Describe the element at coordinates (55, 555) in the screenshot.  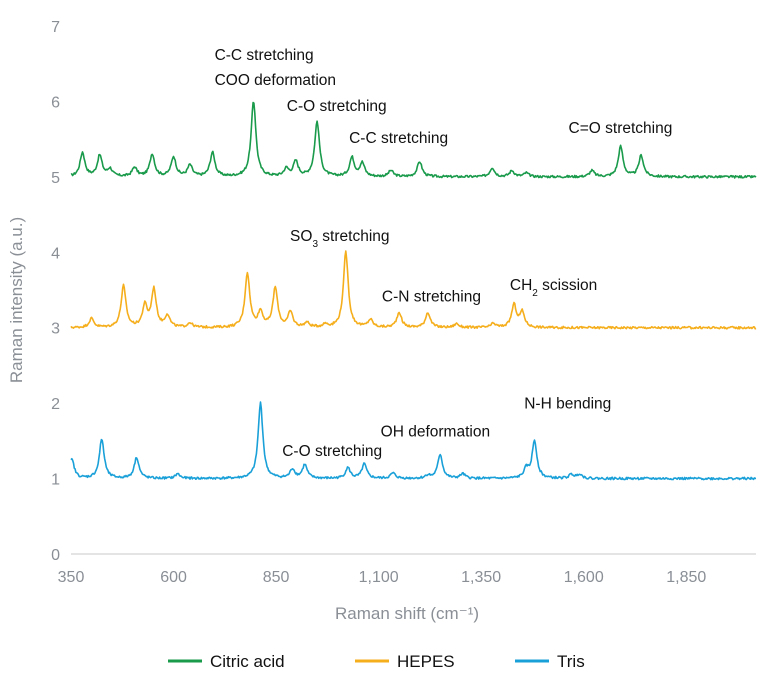
I see `y-tick-label: 0` at that location.